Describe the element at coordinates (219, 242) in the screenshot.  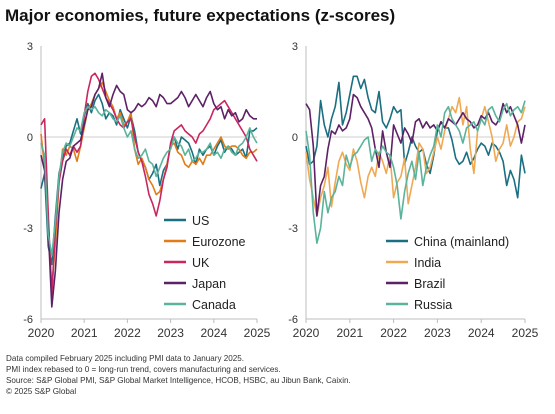
I see `legend-label-eurozone: Eurozone` at that location.